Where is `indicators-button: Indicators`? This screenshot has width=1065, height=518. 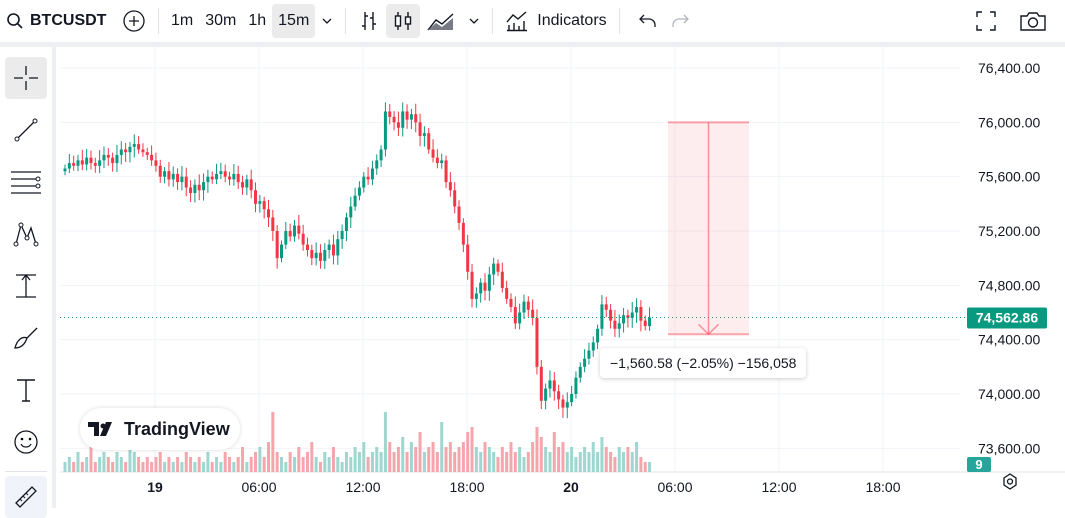 indicators-button: Indicators is located at coordinates (555, 21).